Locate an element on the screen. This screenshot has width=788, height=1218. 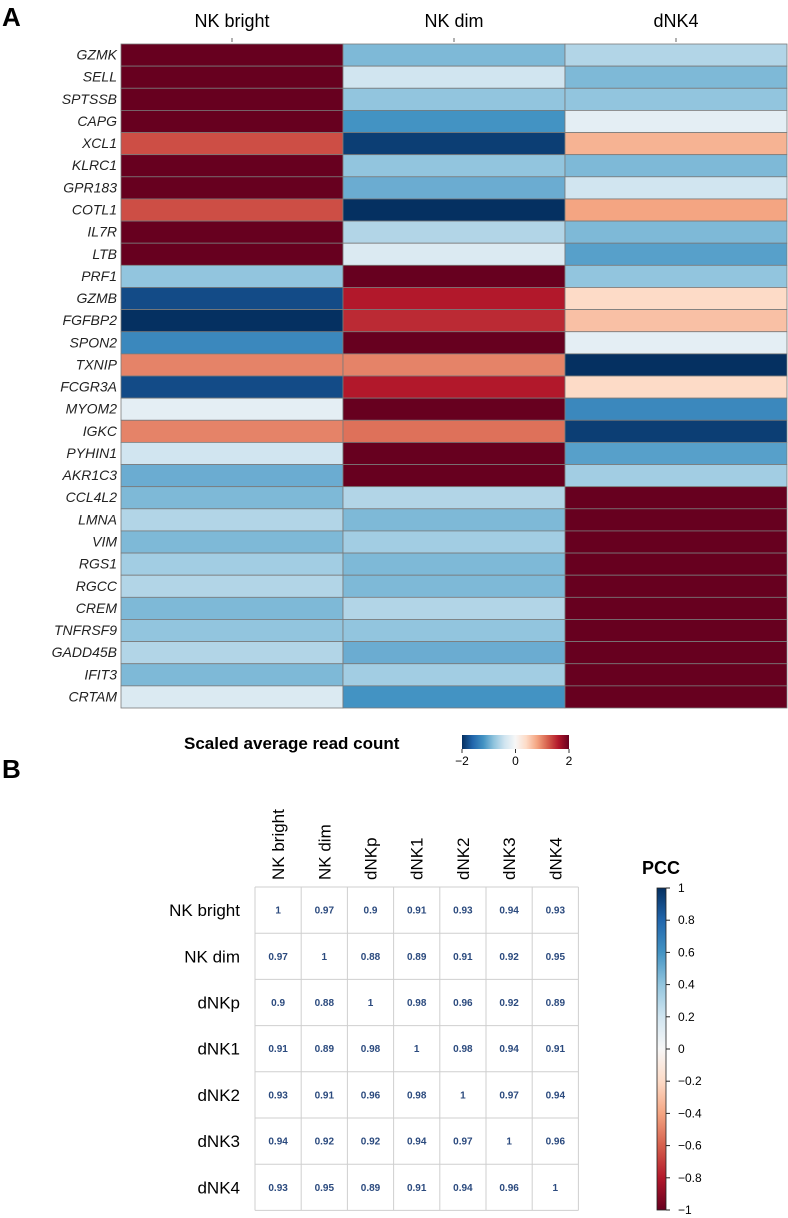
corr-colorbar: 1 0.8 0.6 0.4 0.2 0 −0.2 −0.4 −0.6 −0.8 −1 is located at coordinates (679, 1049).